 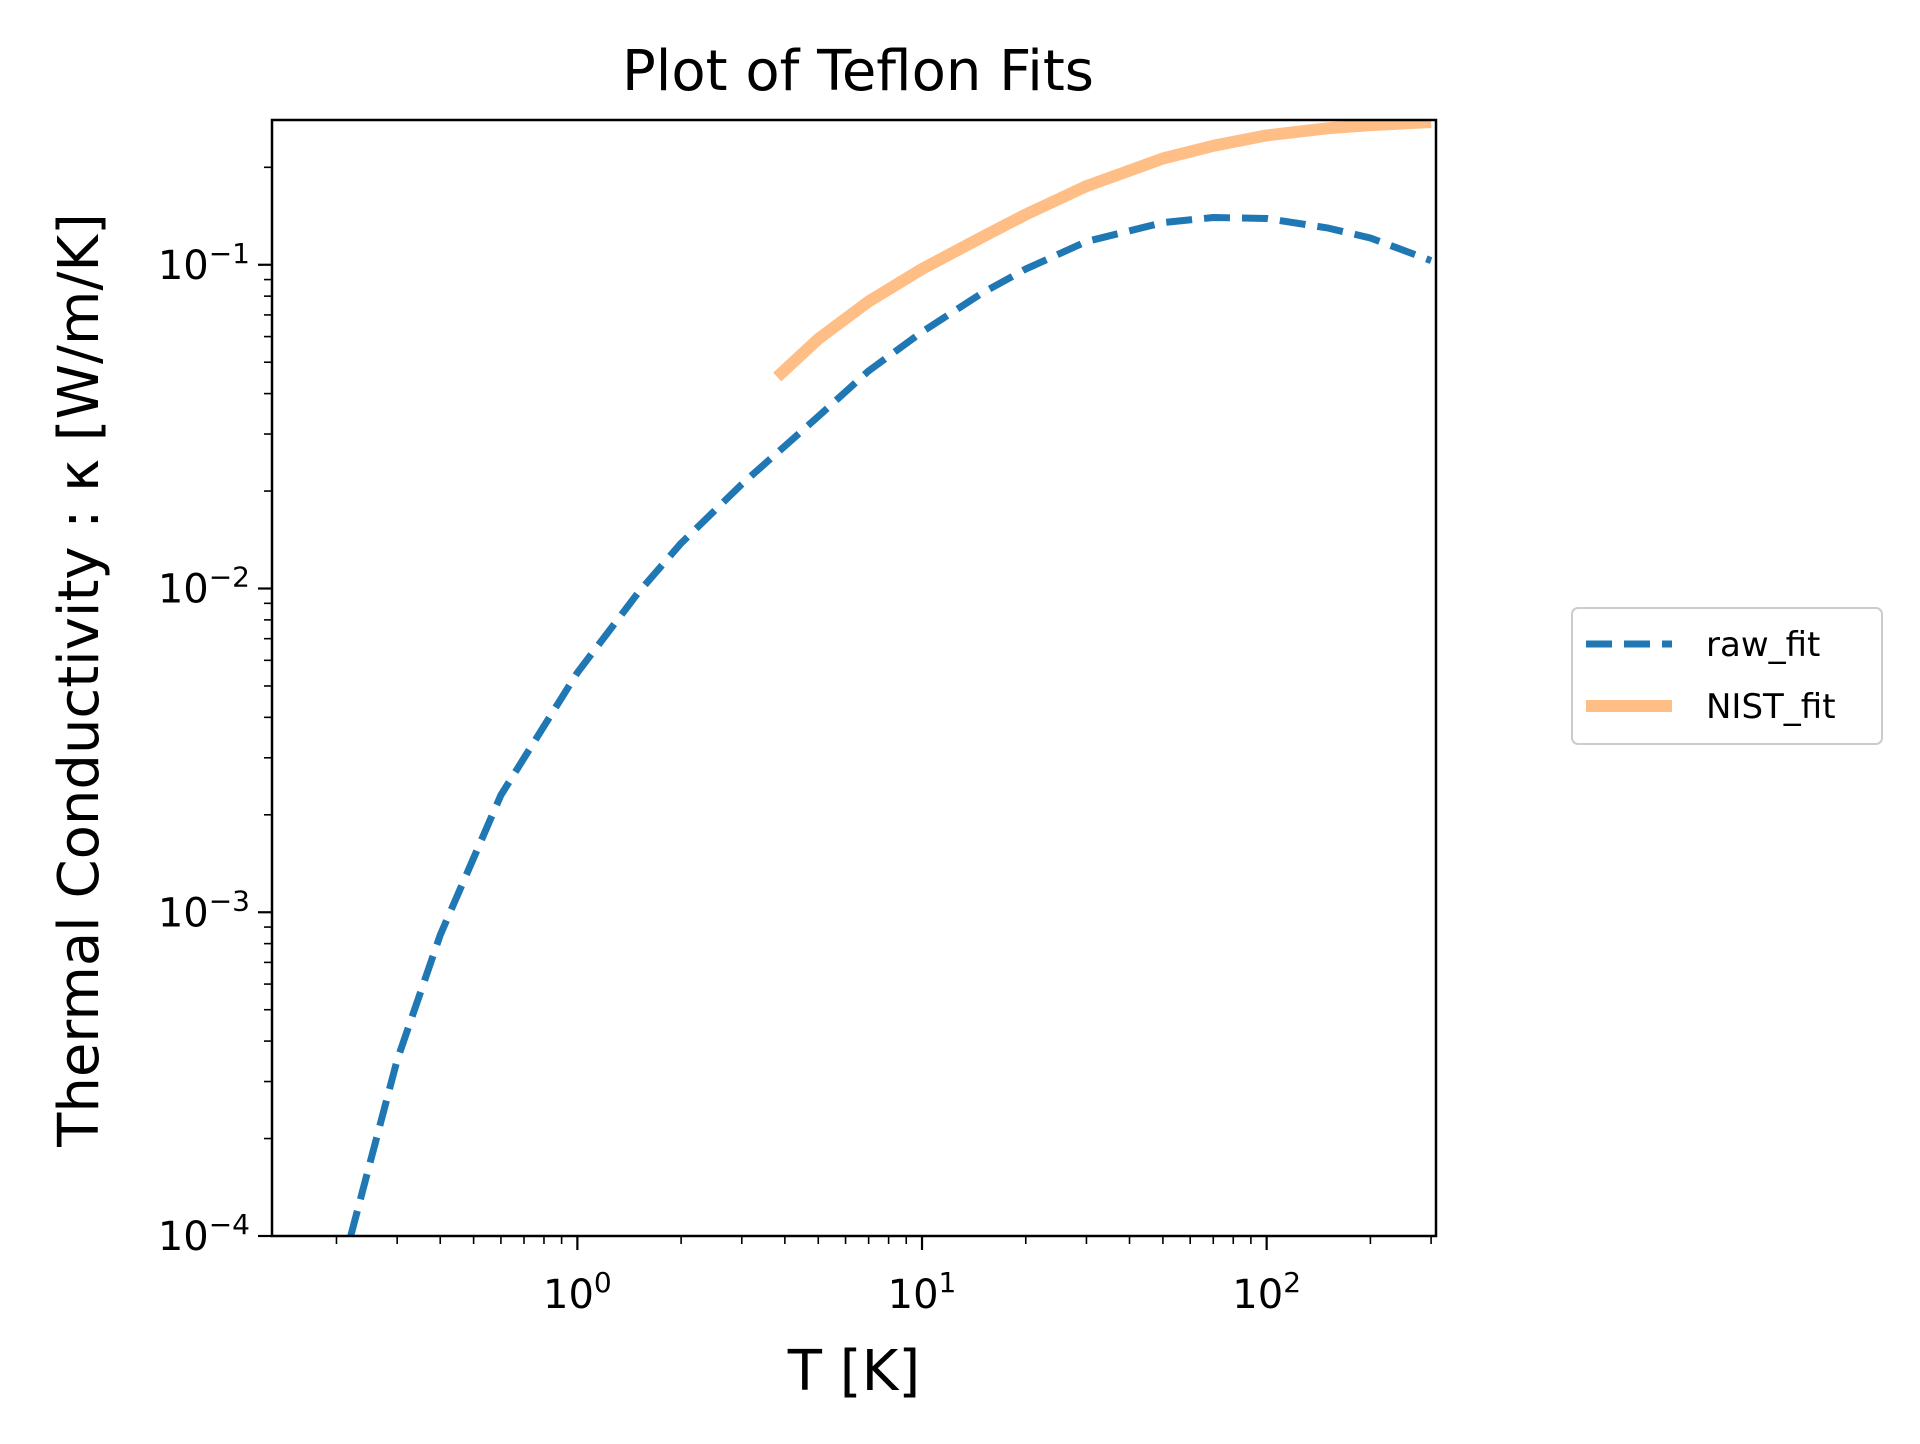 What do you see at coordinates (204, 910) in the screenshot?
I see `y-tick-label: 10⁻³` at bounding box center [204, 910].